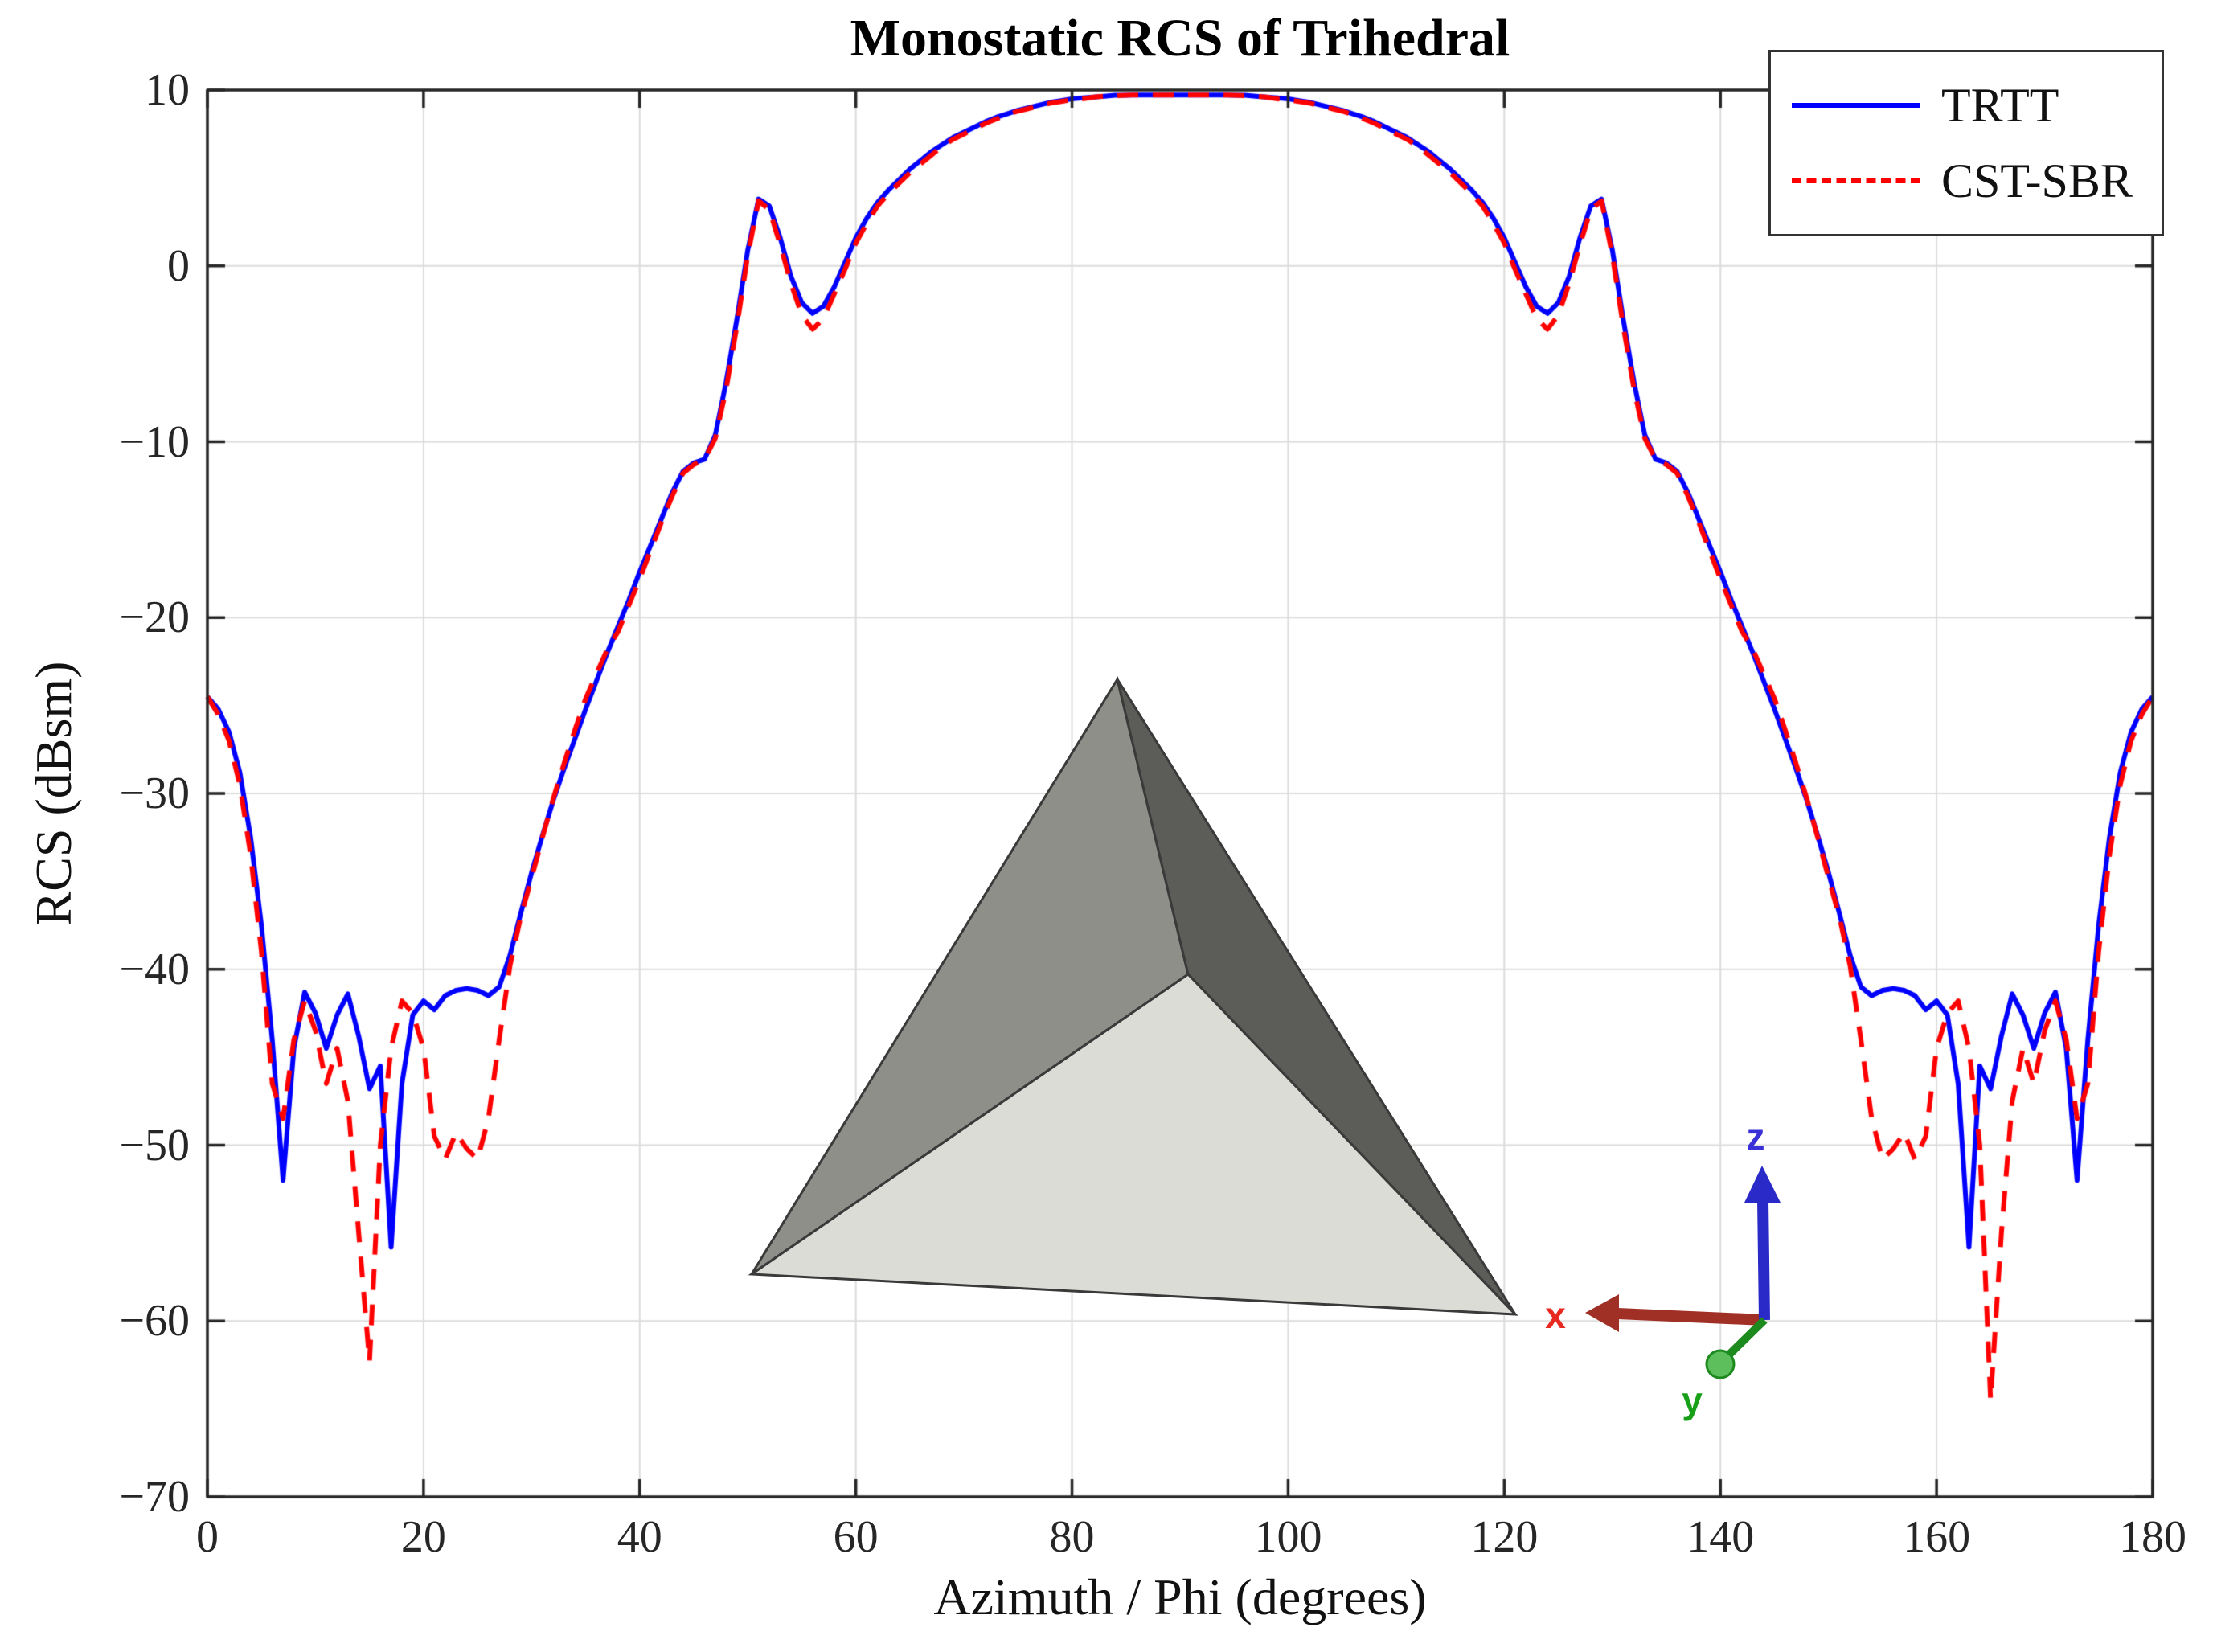 The image size is (2213, 1652). I want to click on cst-sbr-line-sample-icon, so click(1856, 180).